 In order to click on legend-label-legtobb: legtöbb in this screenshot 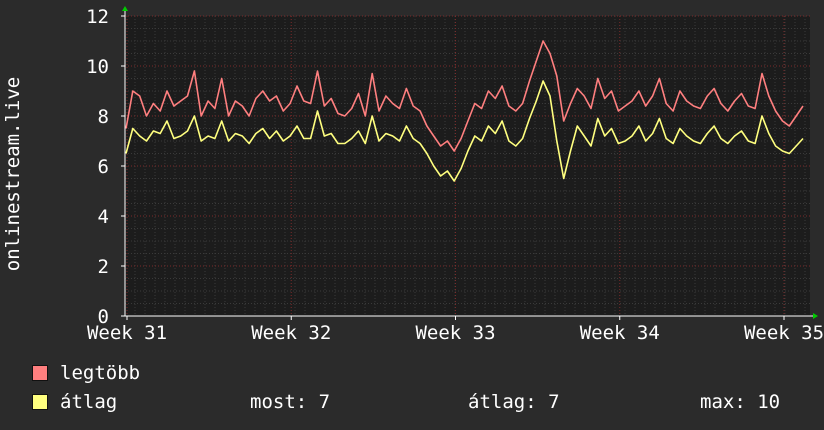, I will do `click(100, 373)`.